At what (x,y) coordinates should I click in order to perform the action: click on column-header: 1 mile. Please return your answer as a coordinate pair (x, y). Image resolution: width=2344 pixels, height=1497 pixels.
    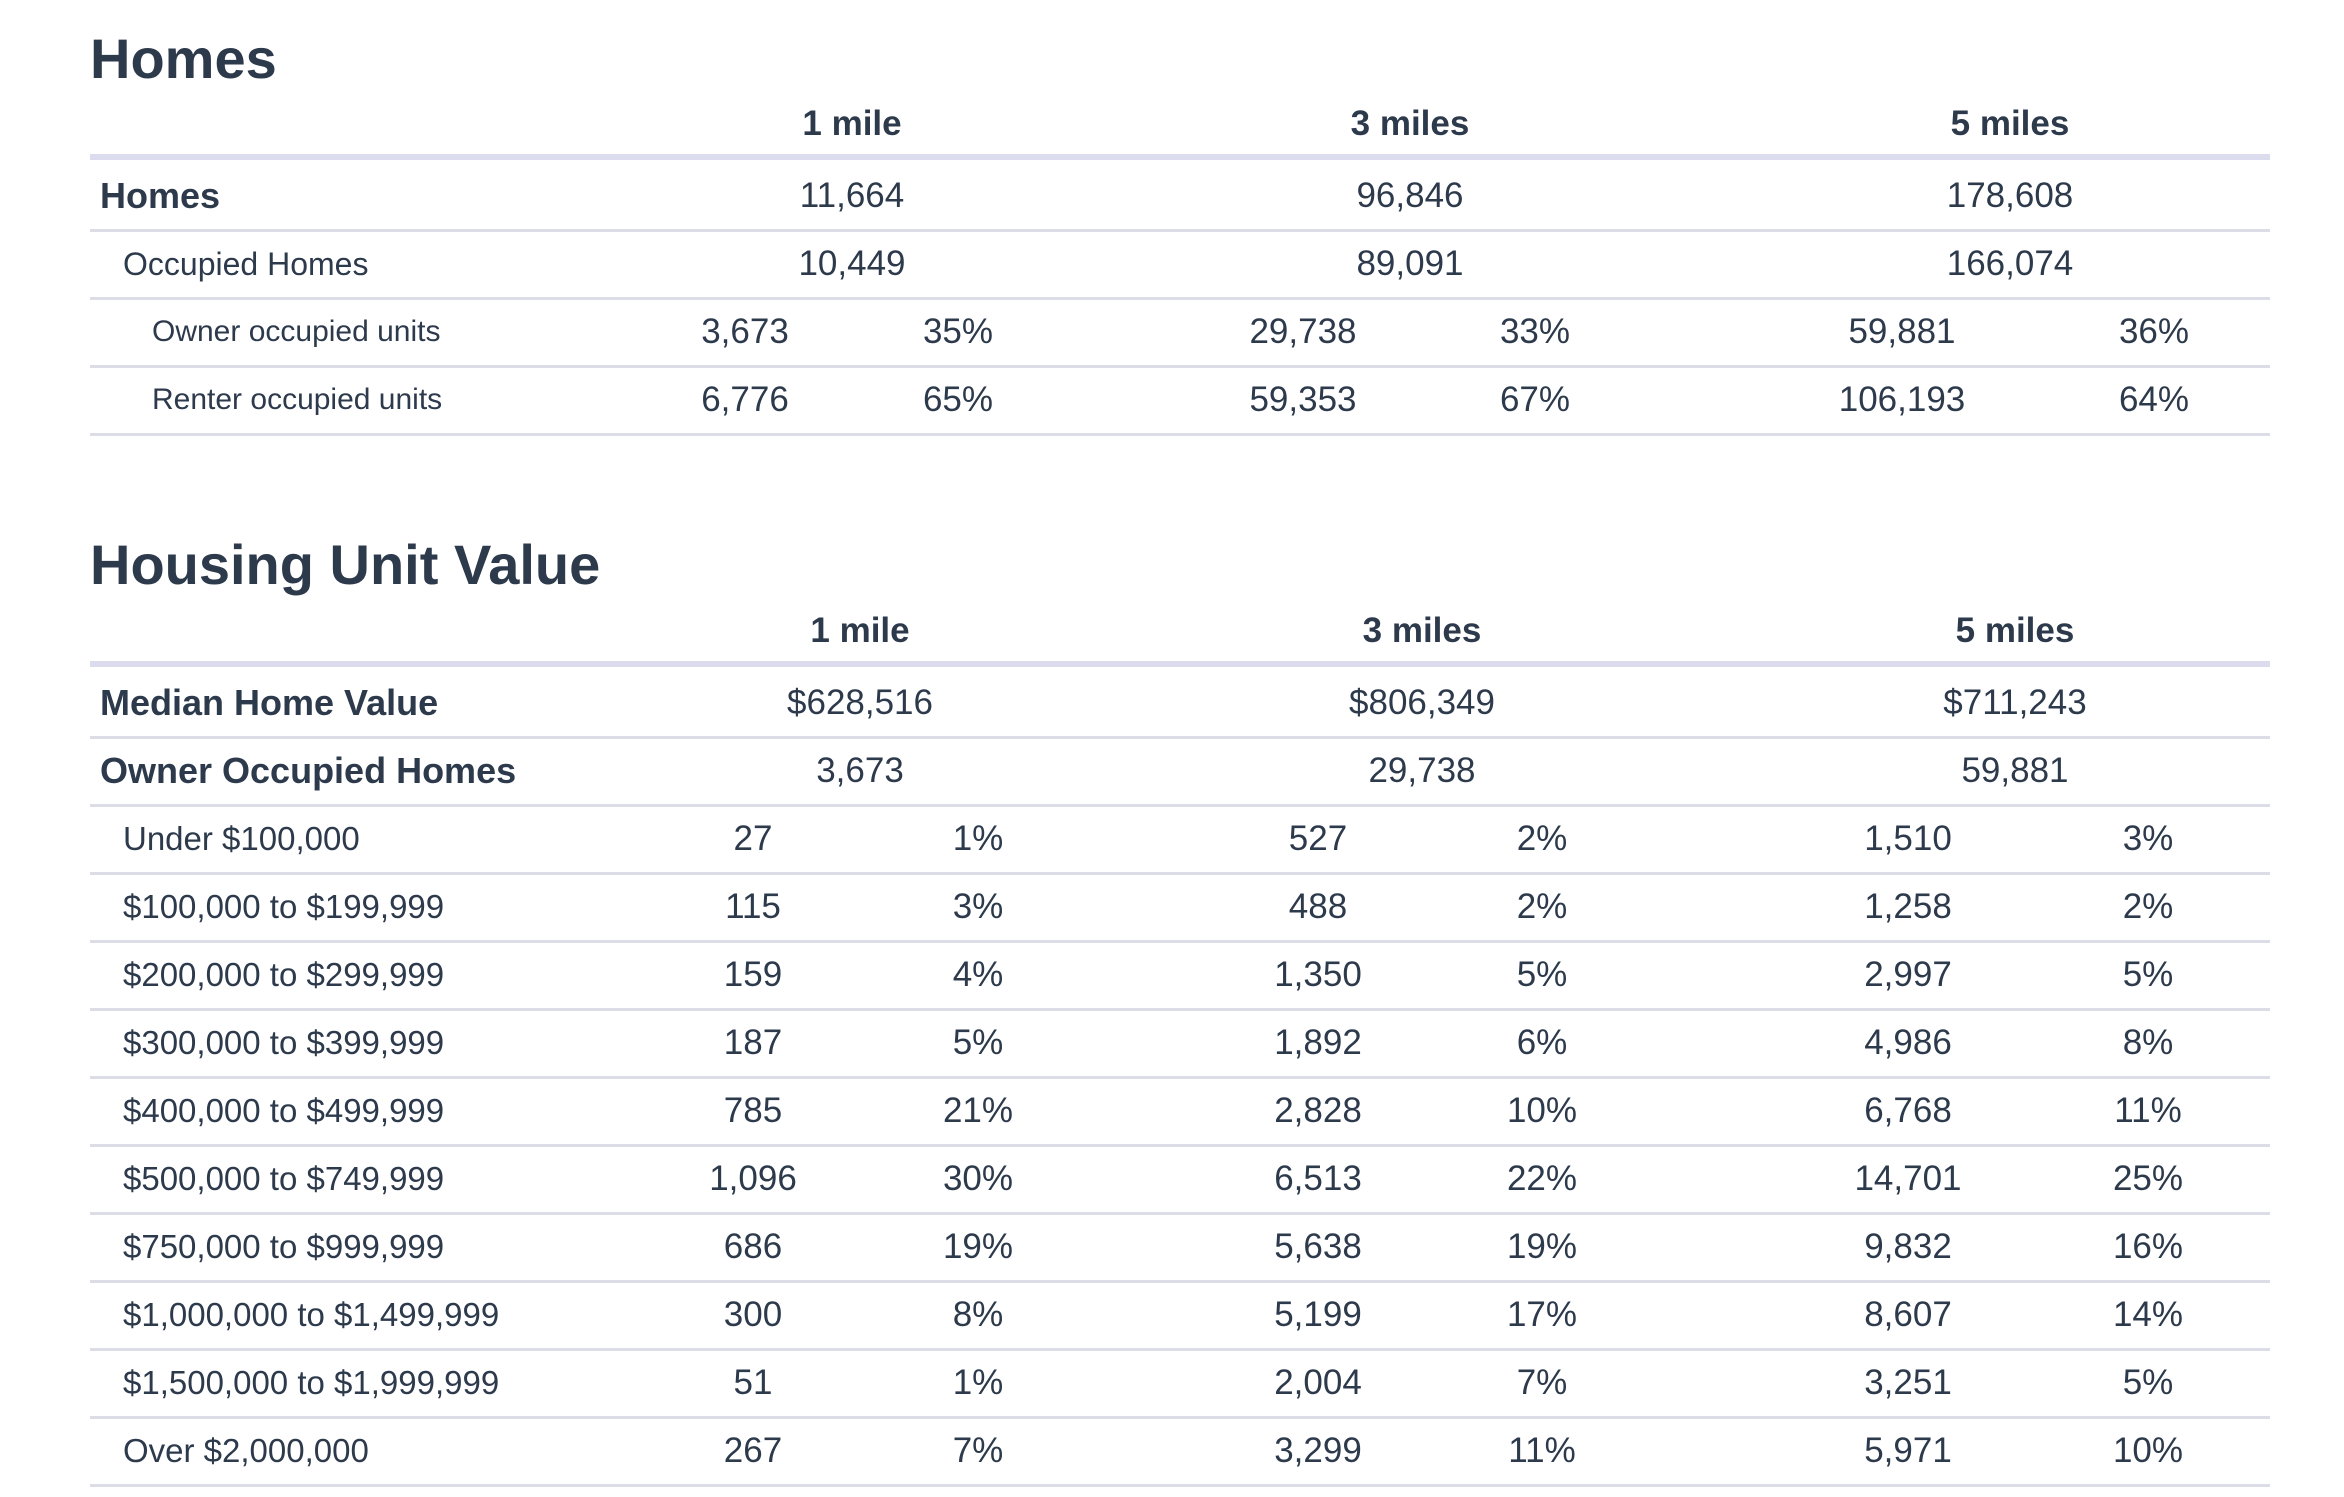
    Looking at the image, I should click on (860, 630).